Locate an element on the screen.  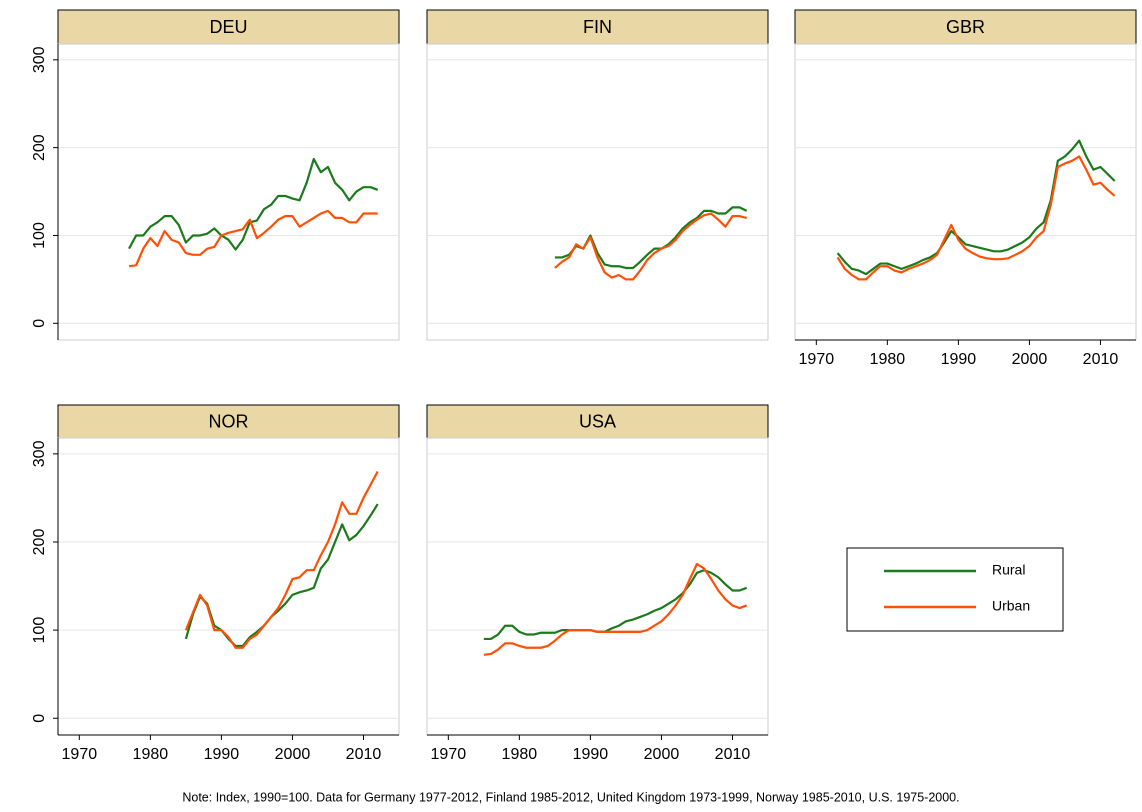
legend-label: Rural is located at coordinates (1008, 570).